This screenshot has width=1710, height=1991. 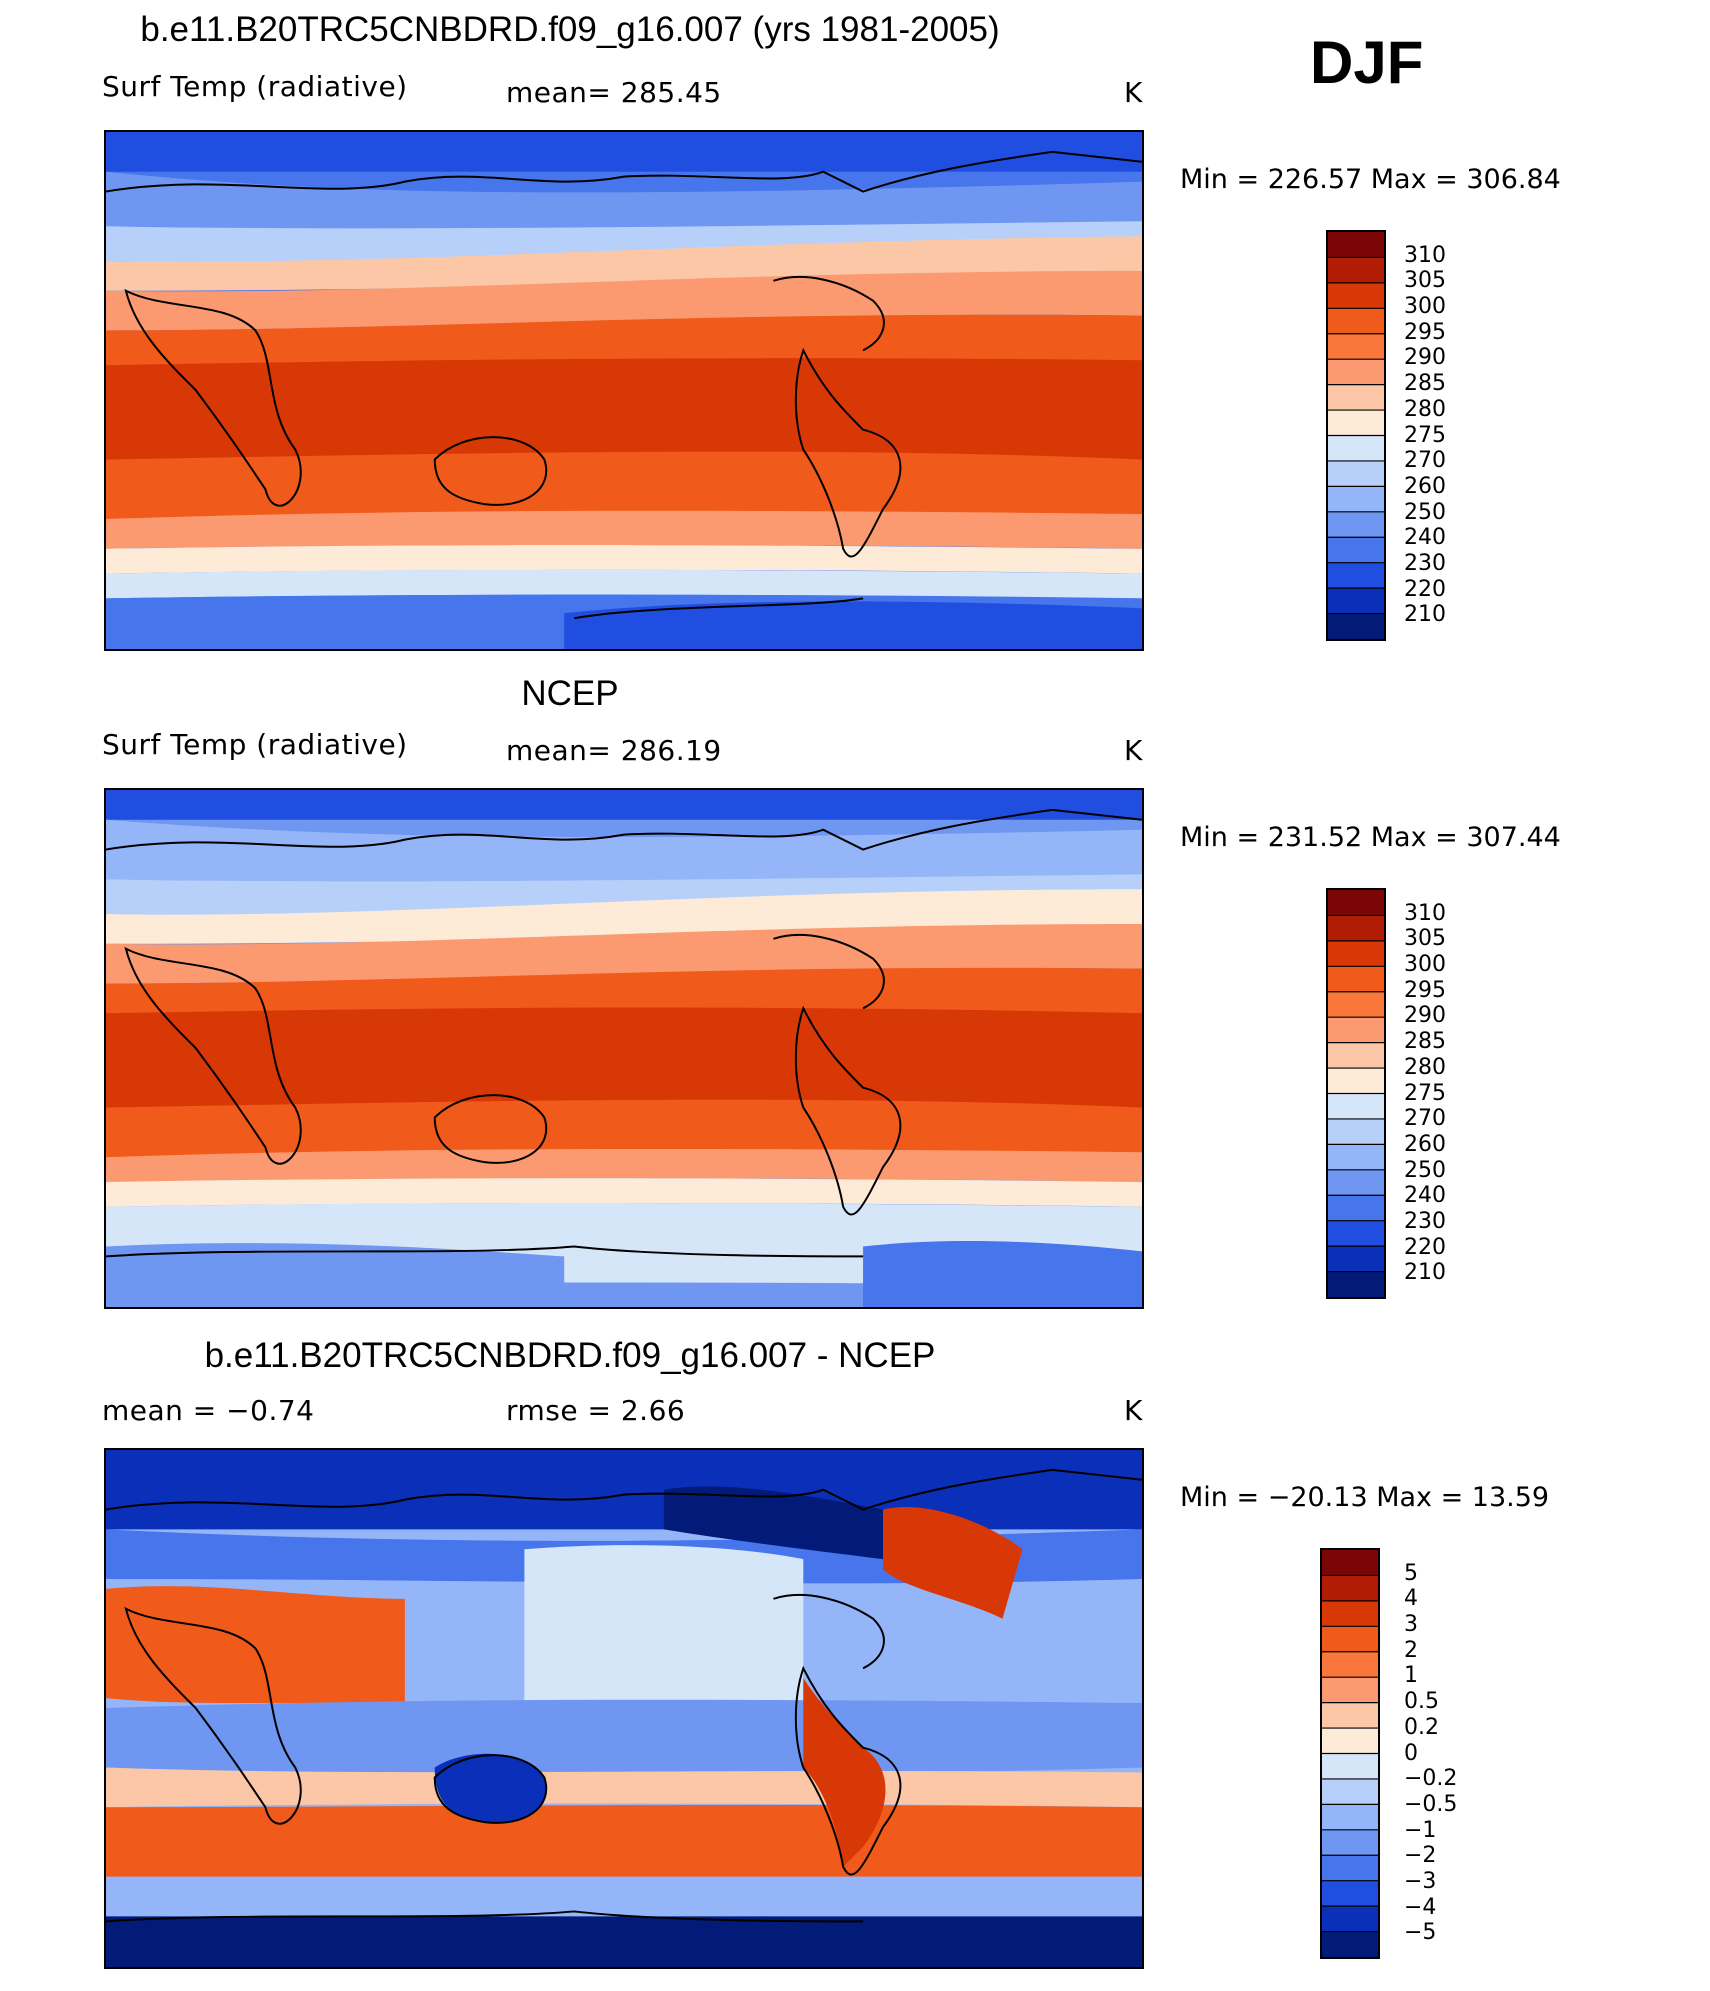 What do you see at coordinates (1425, 307) in the screenshot?
I see `panel-1-colorbar-tick-label: 300` at bounding box center [1425, 307].